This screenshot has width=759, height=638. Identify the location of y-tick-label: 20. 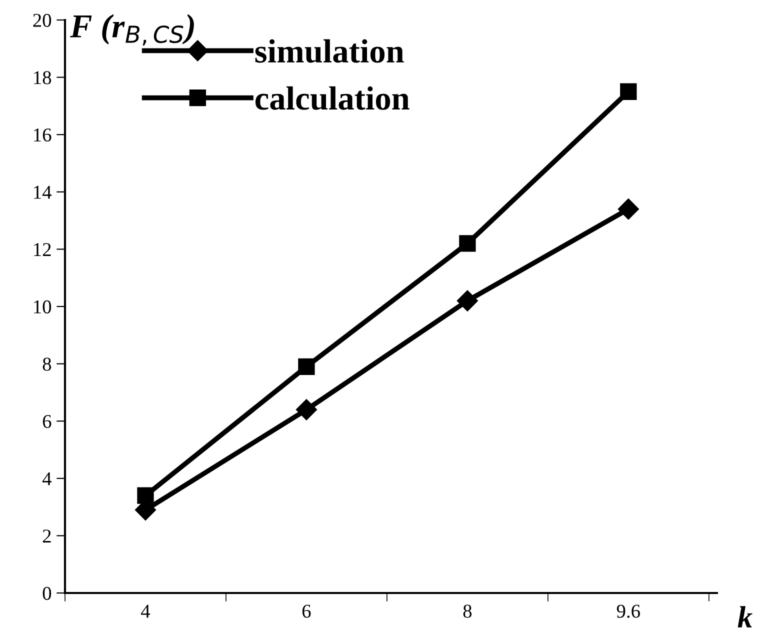
(42, 20).